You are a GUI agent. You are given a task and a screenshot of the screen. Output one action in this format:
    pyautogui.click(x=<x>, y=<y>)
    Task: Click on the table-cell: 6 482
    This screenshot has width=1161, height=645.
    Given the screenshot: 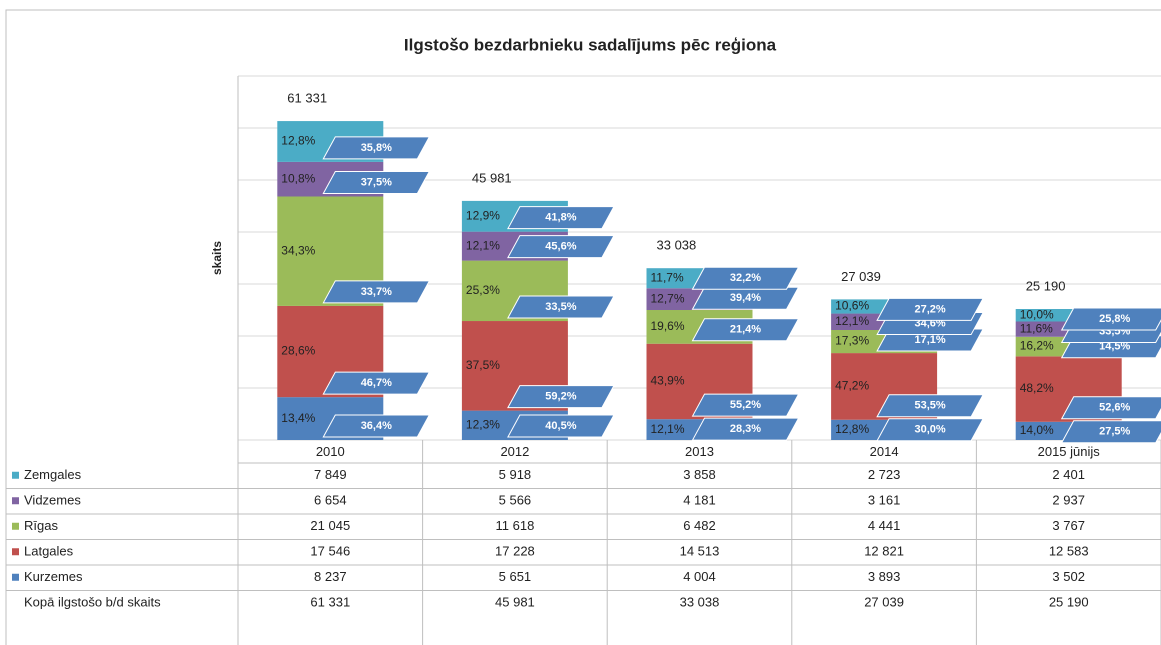 What is the action you would take?
    pyautogui.click(x=699, y=525)
    